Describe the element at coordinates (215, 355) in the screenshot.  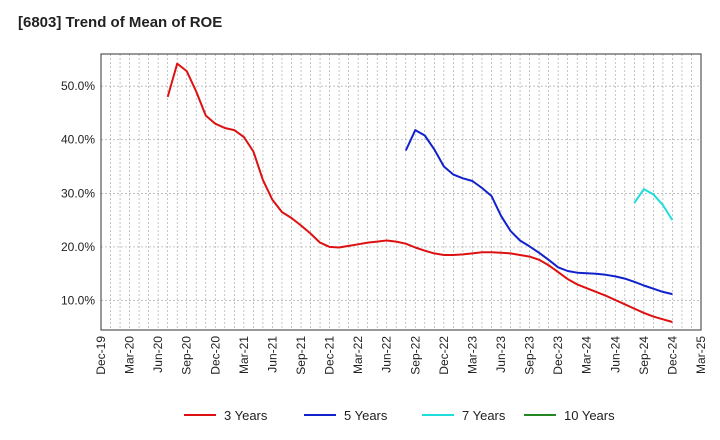
I see `x-tick-label: Dec-20` at that location.